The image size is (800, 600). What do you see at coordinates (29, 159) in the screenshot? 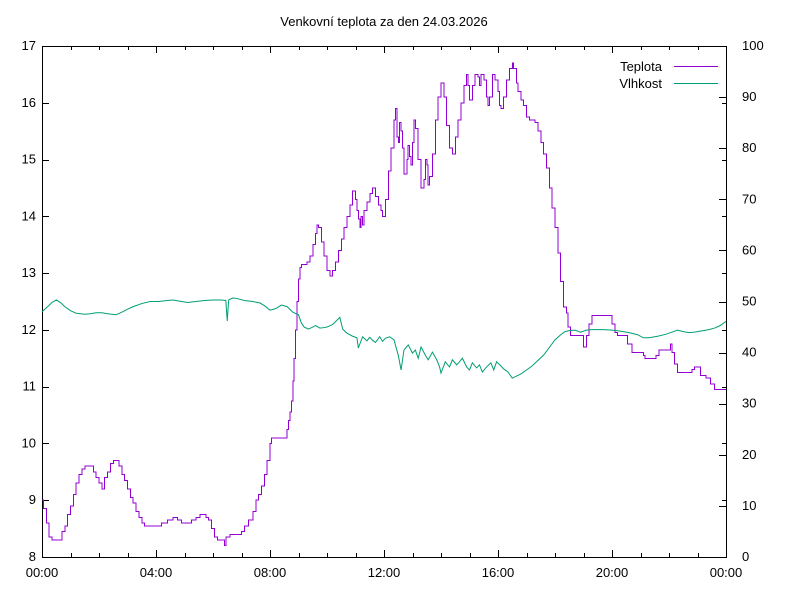
I see `y-left-tick-label: 15` at bounding box center [29, 159].